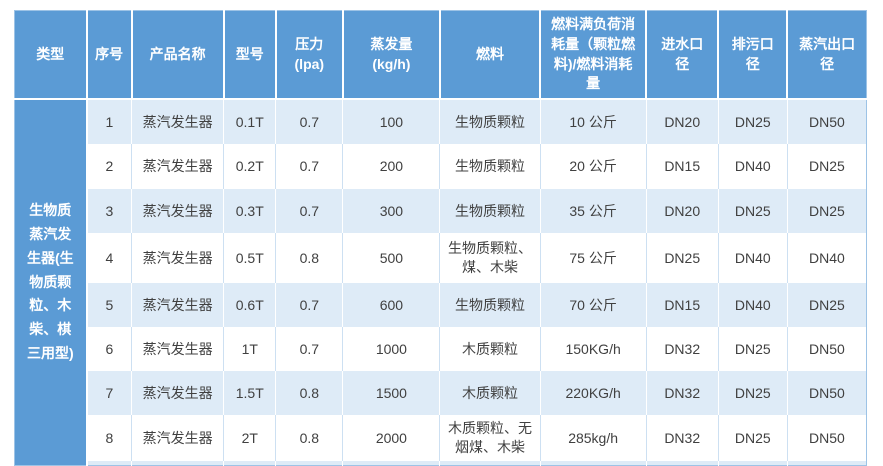 The width and height of the screenshot is (883, 466). I want to click on col-header-fuel-consumption: 燃料满负荷消 耗量（颗粒燃 料)/燃料消耗 量, so click(594, 55).